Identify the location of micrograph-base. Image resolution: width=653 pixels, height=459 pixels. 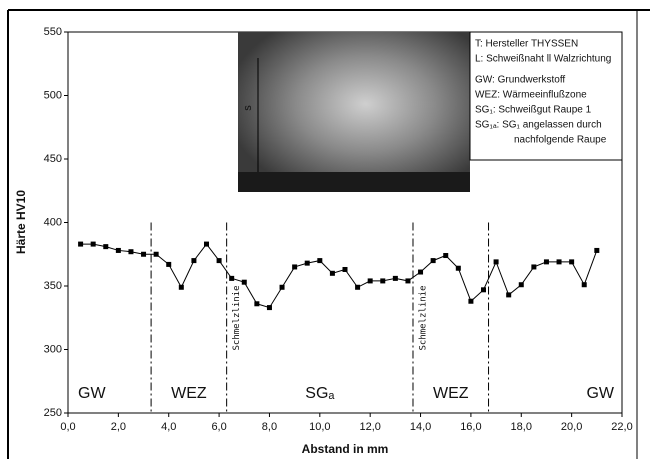
(354, 182).